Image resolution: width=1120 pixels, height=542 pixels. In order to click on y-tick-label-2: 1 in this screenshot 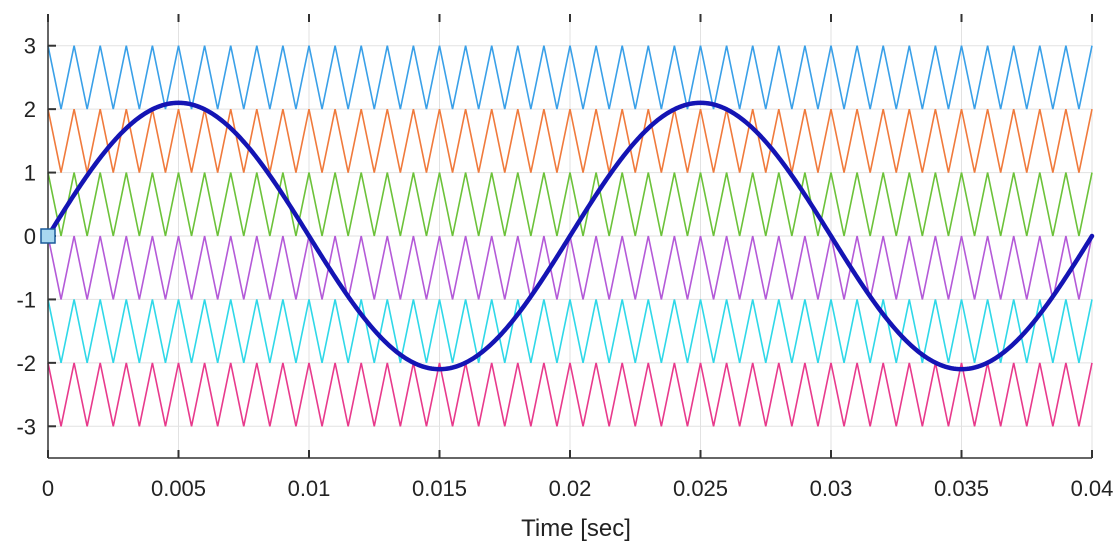, I will do `click(30, 173)`.